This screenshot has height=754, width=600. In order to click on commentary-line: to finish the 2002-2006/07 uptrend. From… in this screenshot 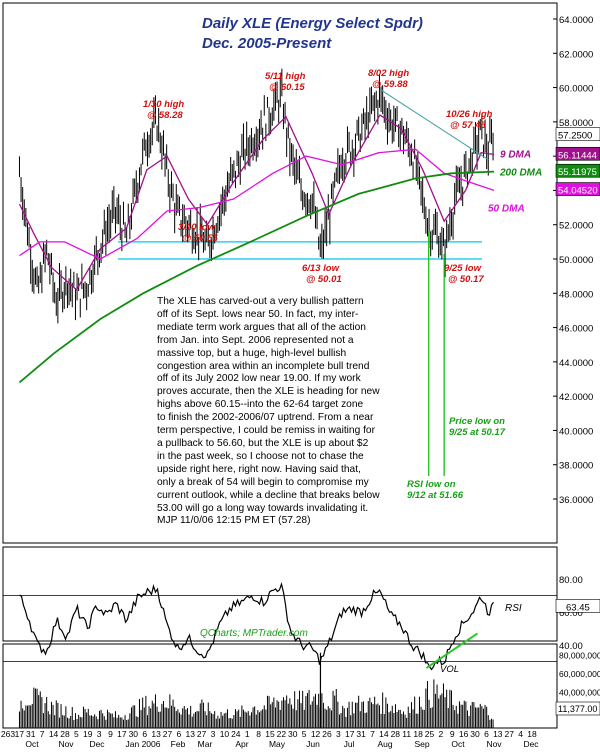, I will do `click(265, 418)`.